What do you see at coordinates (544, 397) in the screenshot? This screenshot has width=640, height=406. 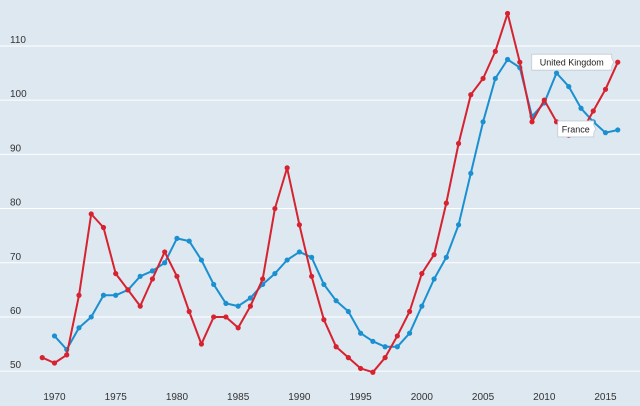 I see `x-tick-label: 2010` at bounding box center [544, 397].